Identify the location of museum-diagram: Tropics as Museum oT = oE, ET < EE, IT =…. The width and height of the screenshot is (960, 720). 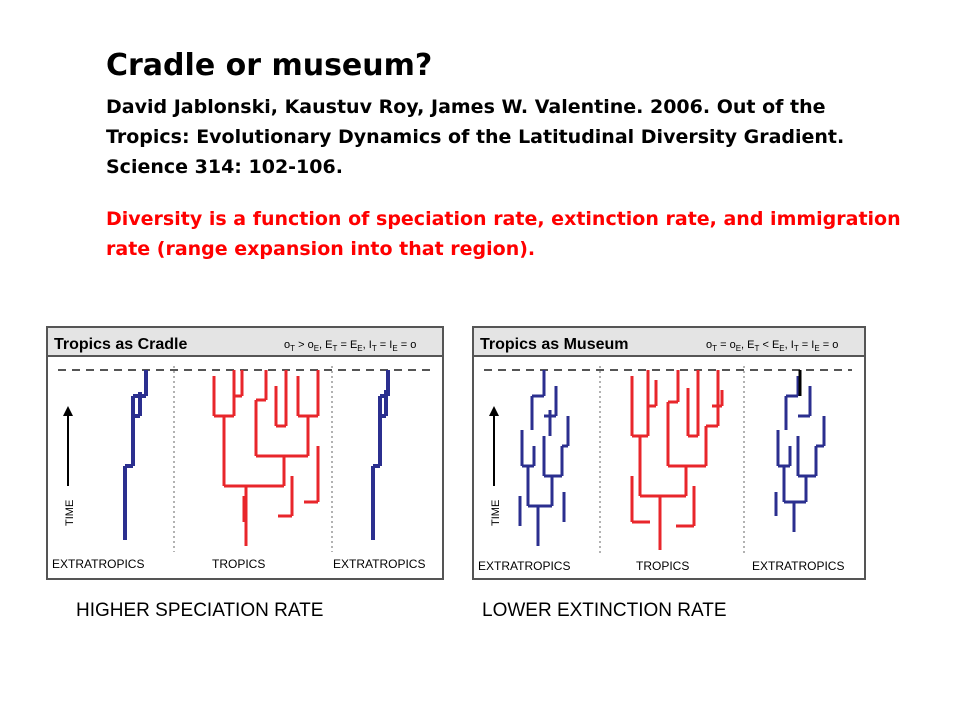
(669, 453).